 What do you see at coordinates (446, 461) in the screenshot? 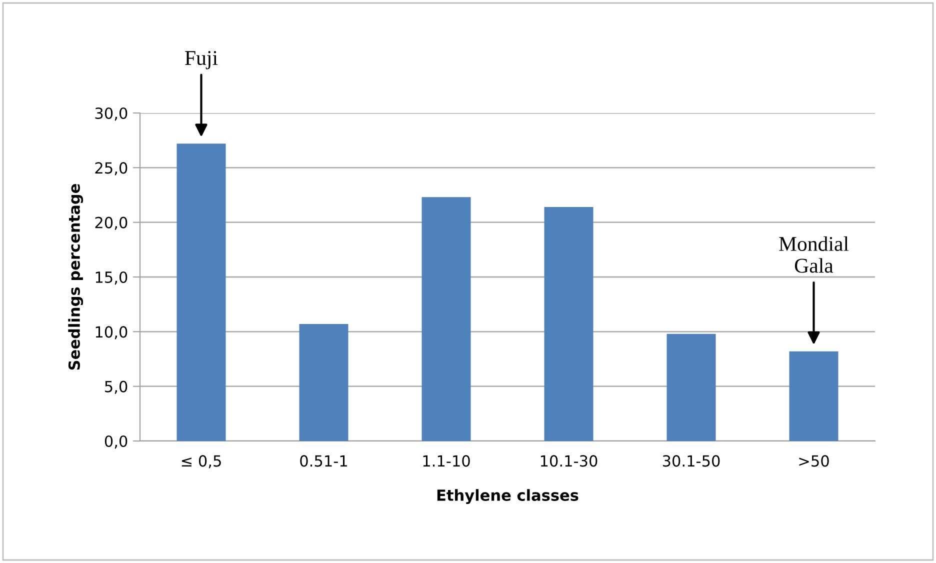
I see `x-tick-label: 1.1-10` at bounding box center [446, 461].